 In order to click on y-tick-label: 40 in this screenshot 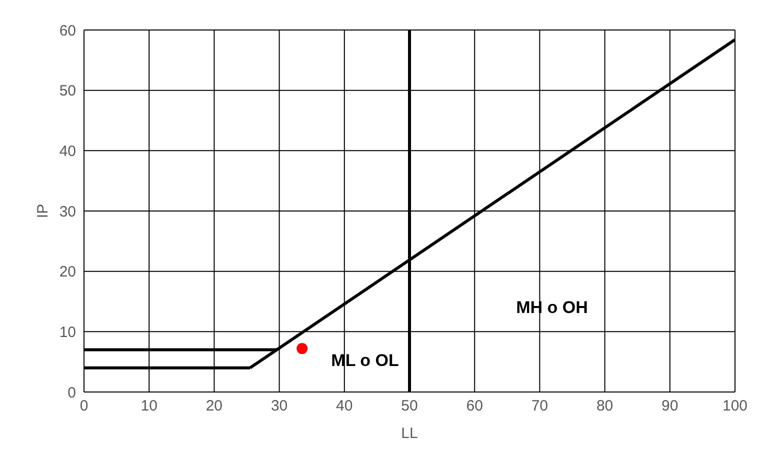, I will do `click(67, 151)`.